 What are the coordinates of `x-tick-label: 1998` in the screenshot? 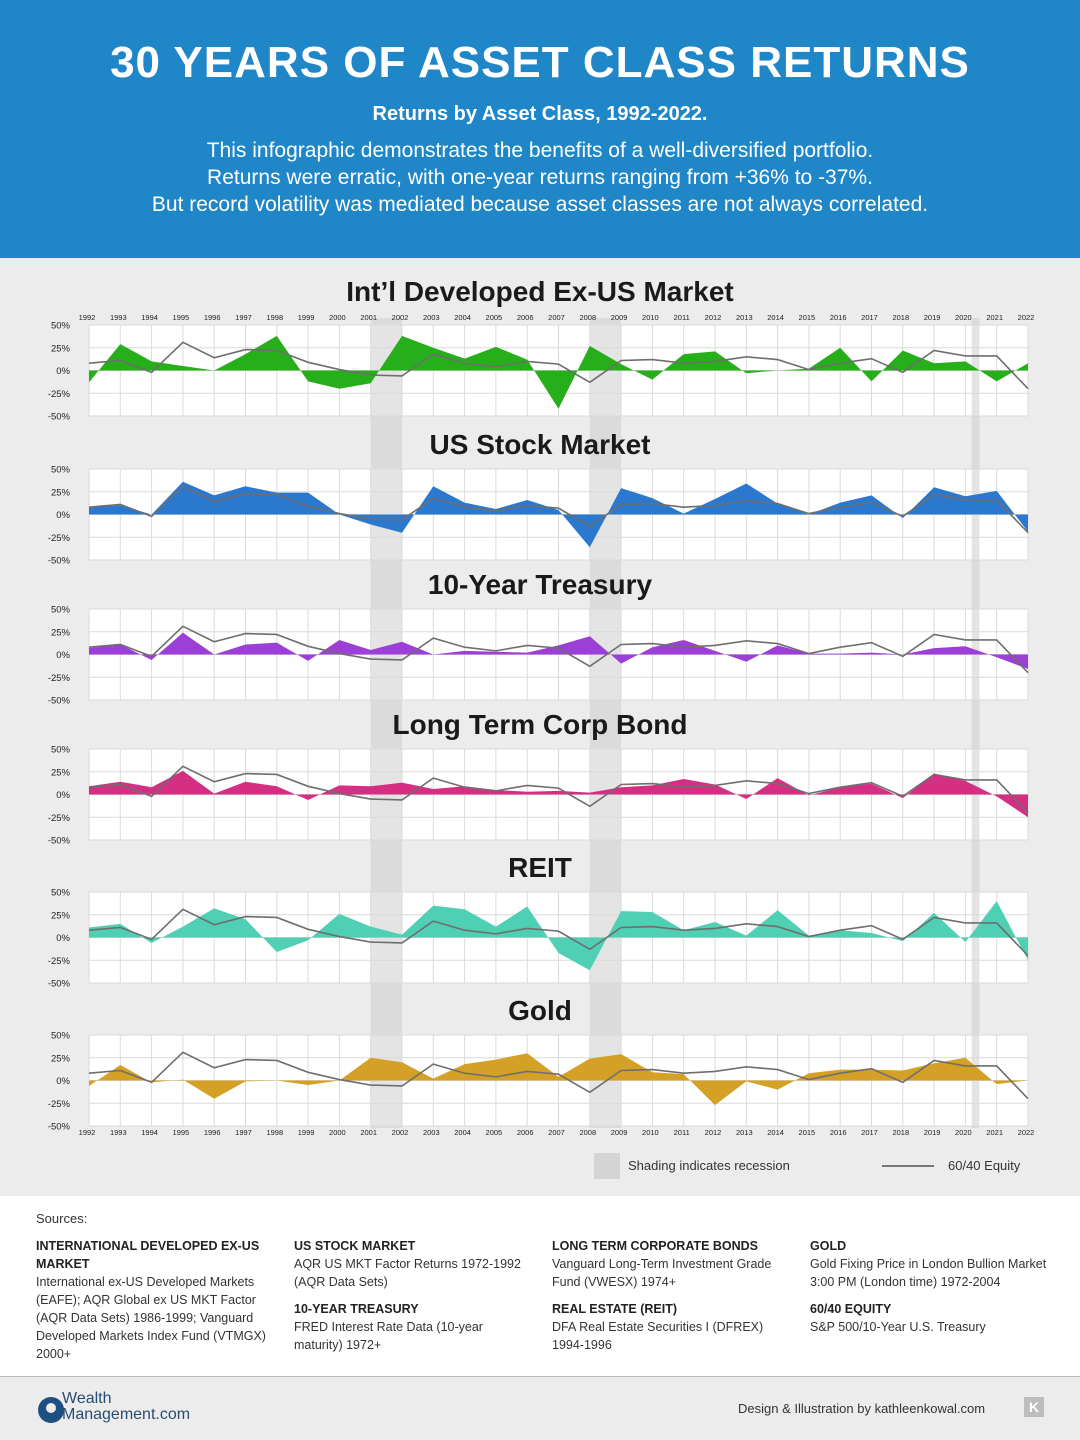 It's located at (274, 317).